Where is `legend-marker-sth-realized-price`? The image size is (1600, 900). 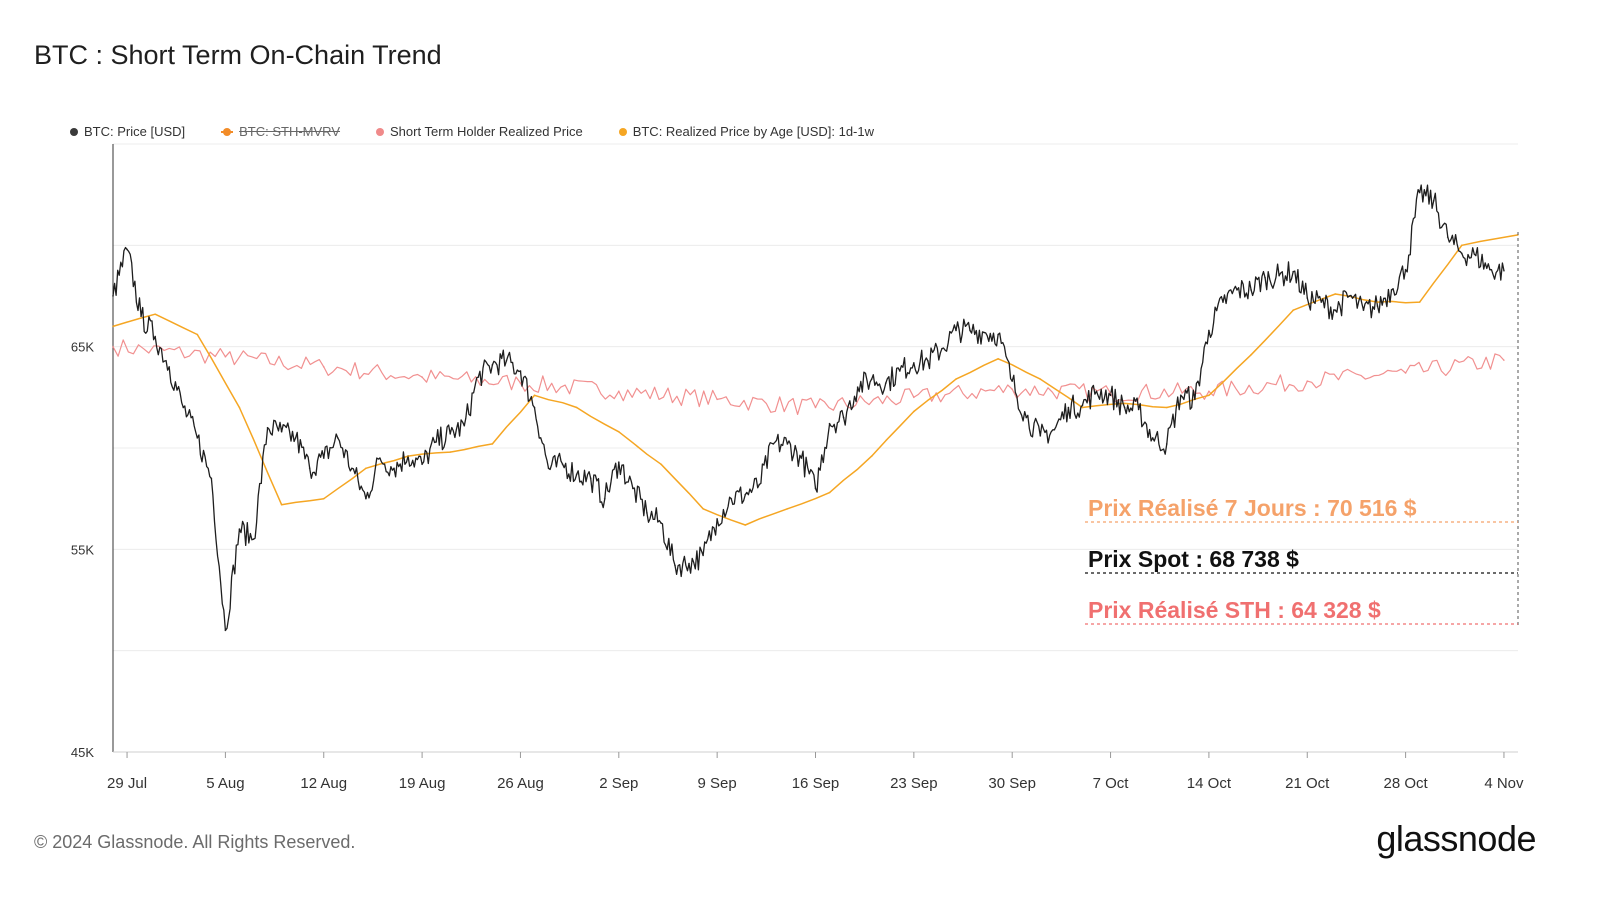
legend-marker-sth-realized-price is located at coordinates (380, 131).